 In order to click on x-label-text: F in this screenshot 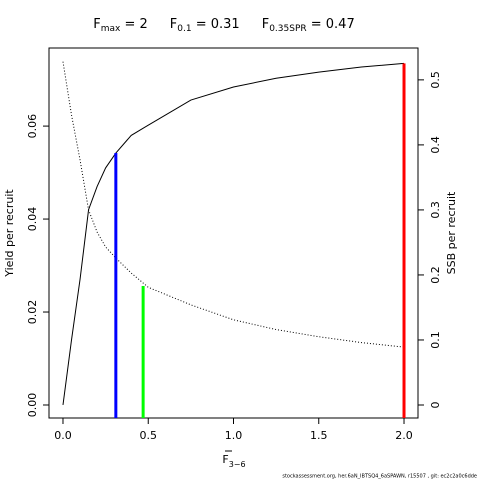, I will do `click(225, 459)`.